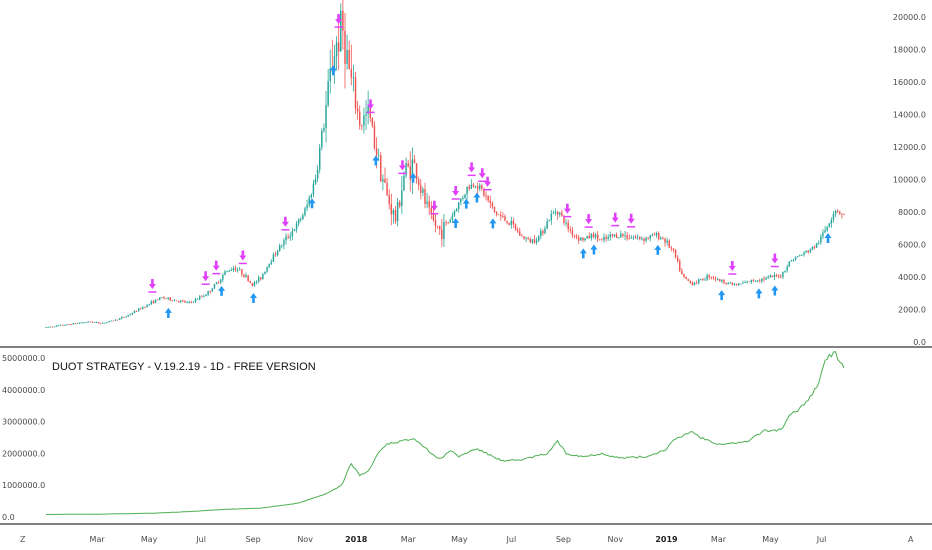 This screenshot has width=932, height=550. What do you see at coordinates (23, 390) in the screenshot?
I see `equity-y-tick: 4000000.0` at bounding box center [23, 390].